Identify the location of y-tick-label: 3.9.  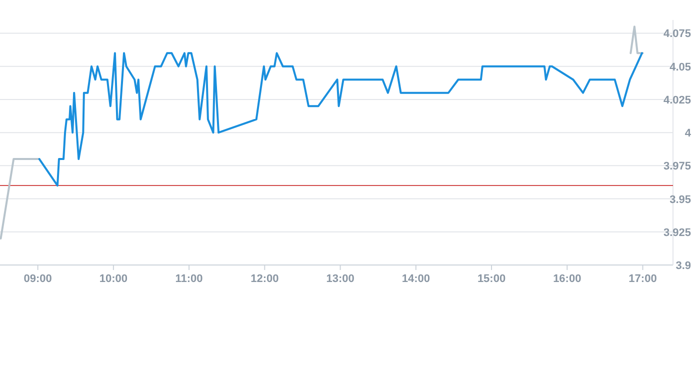
(683, 266).